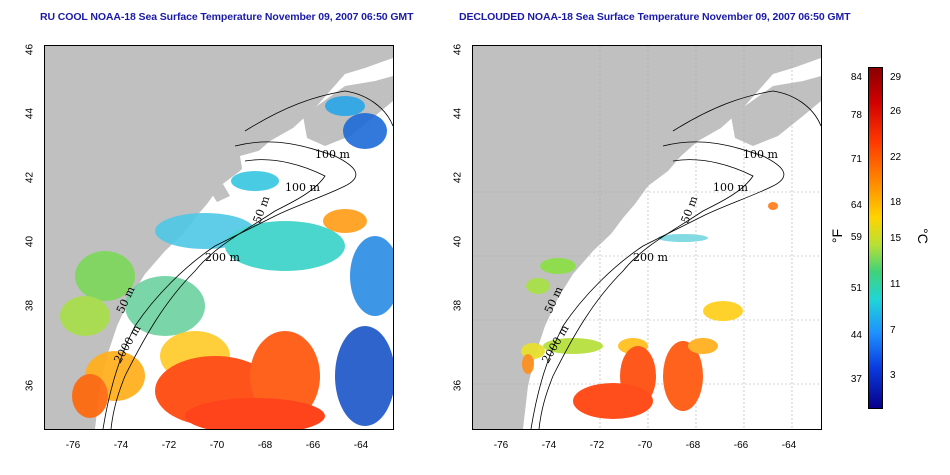  I want to click on fahrenheit-tick: 78, so click(856, 115).